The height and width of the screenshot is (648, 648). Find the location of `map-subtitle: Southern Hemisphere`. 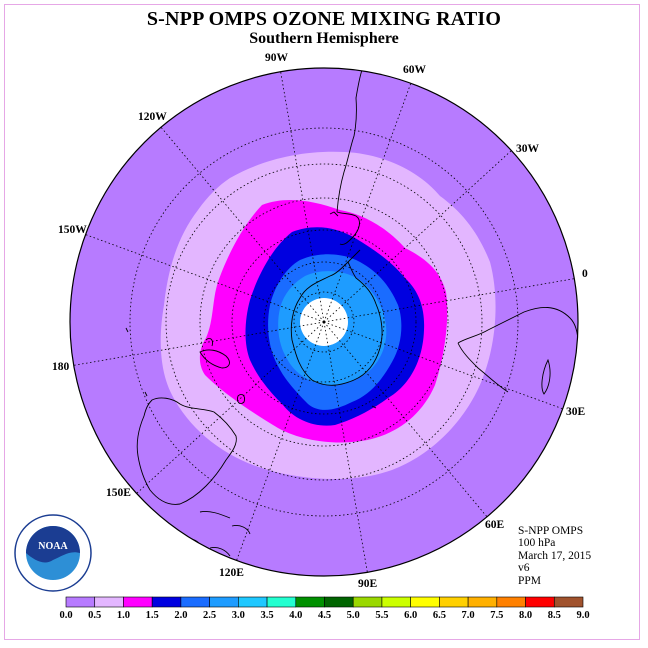

map-subtitle: Southern Hemisphere is located at coordinates (324, 38).